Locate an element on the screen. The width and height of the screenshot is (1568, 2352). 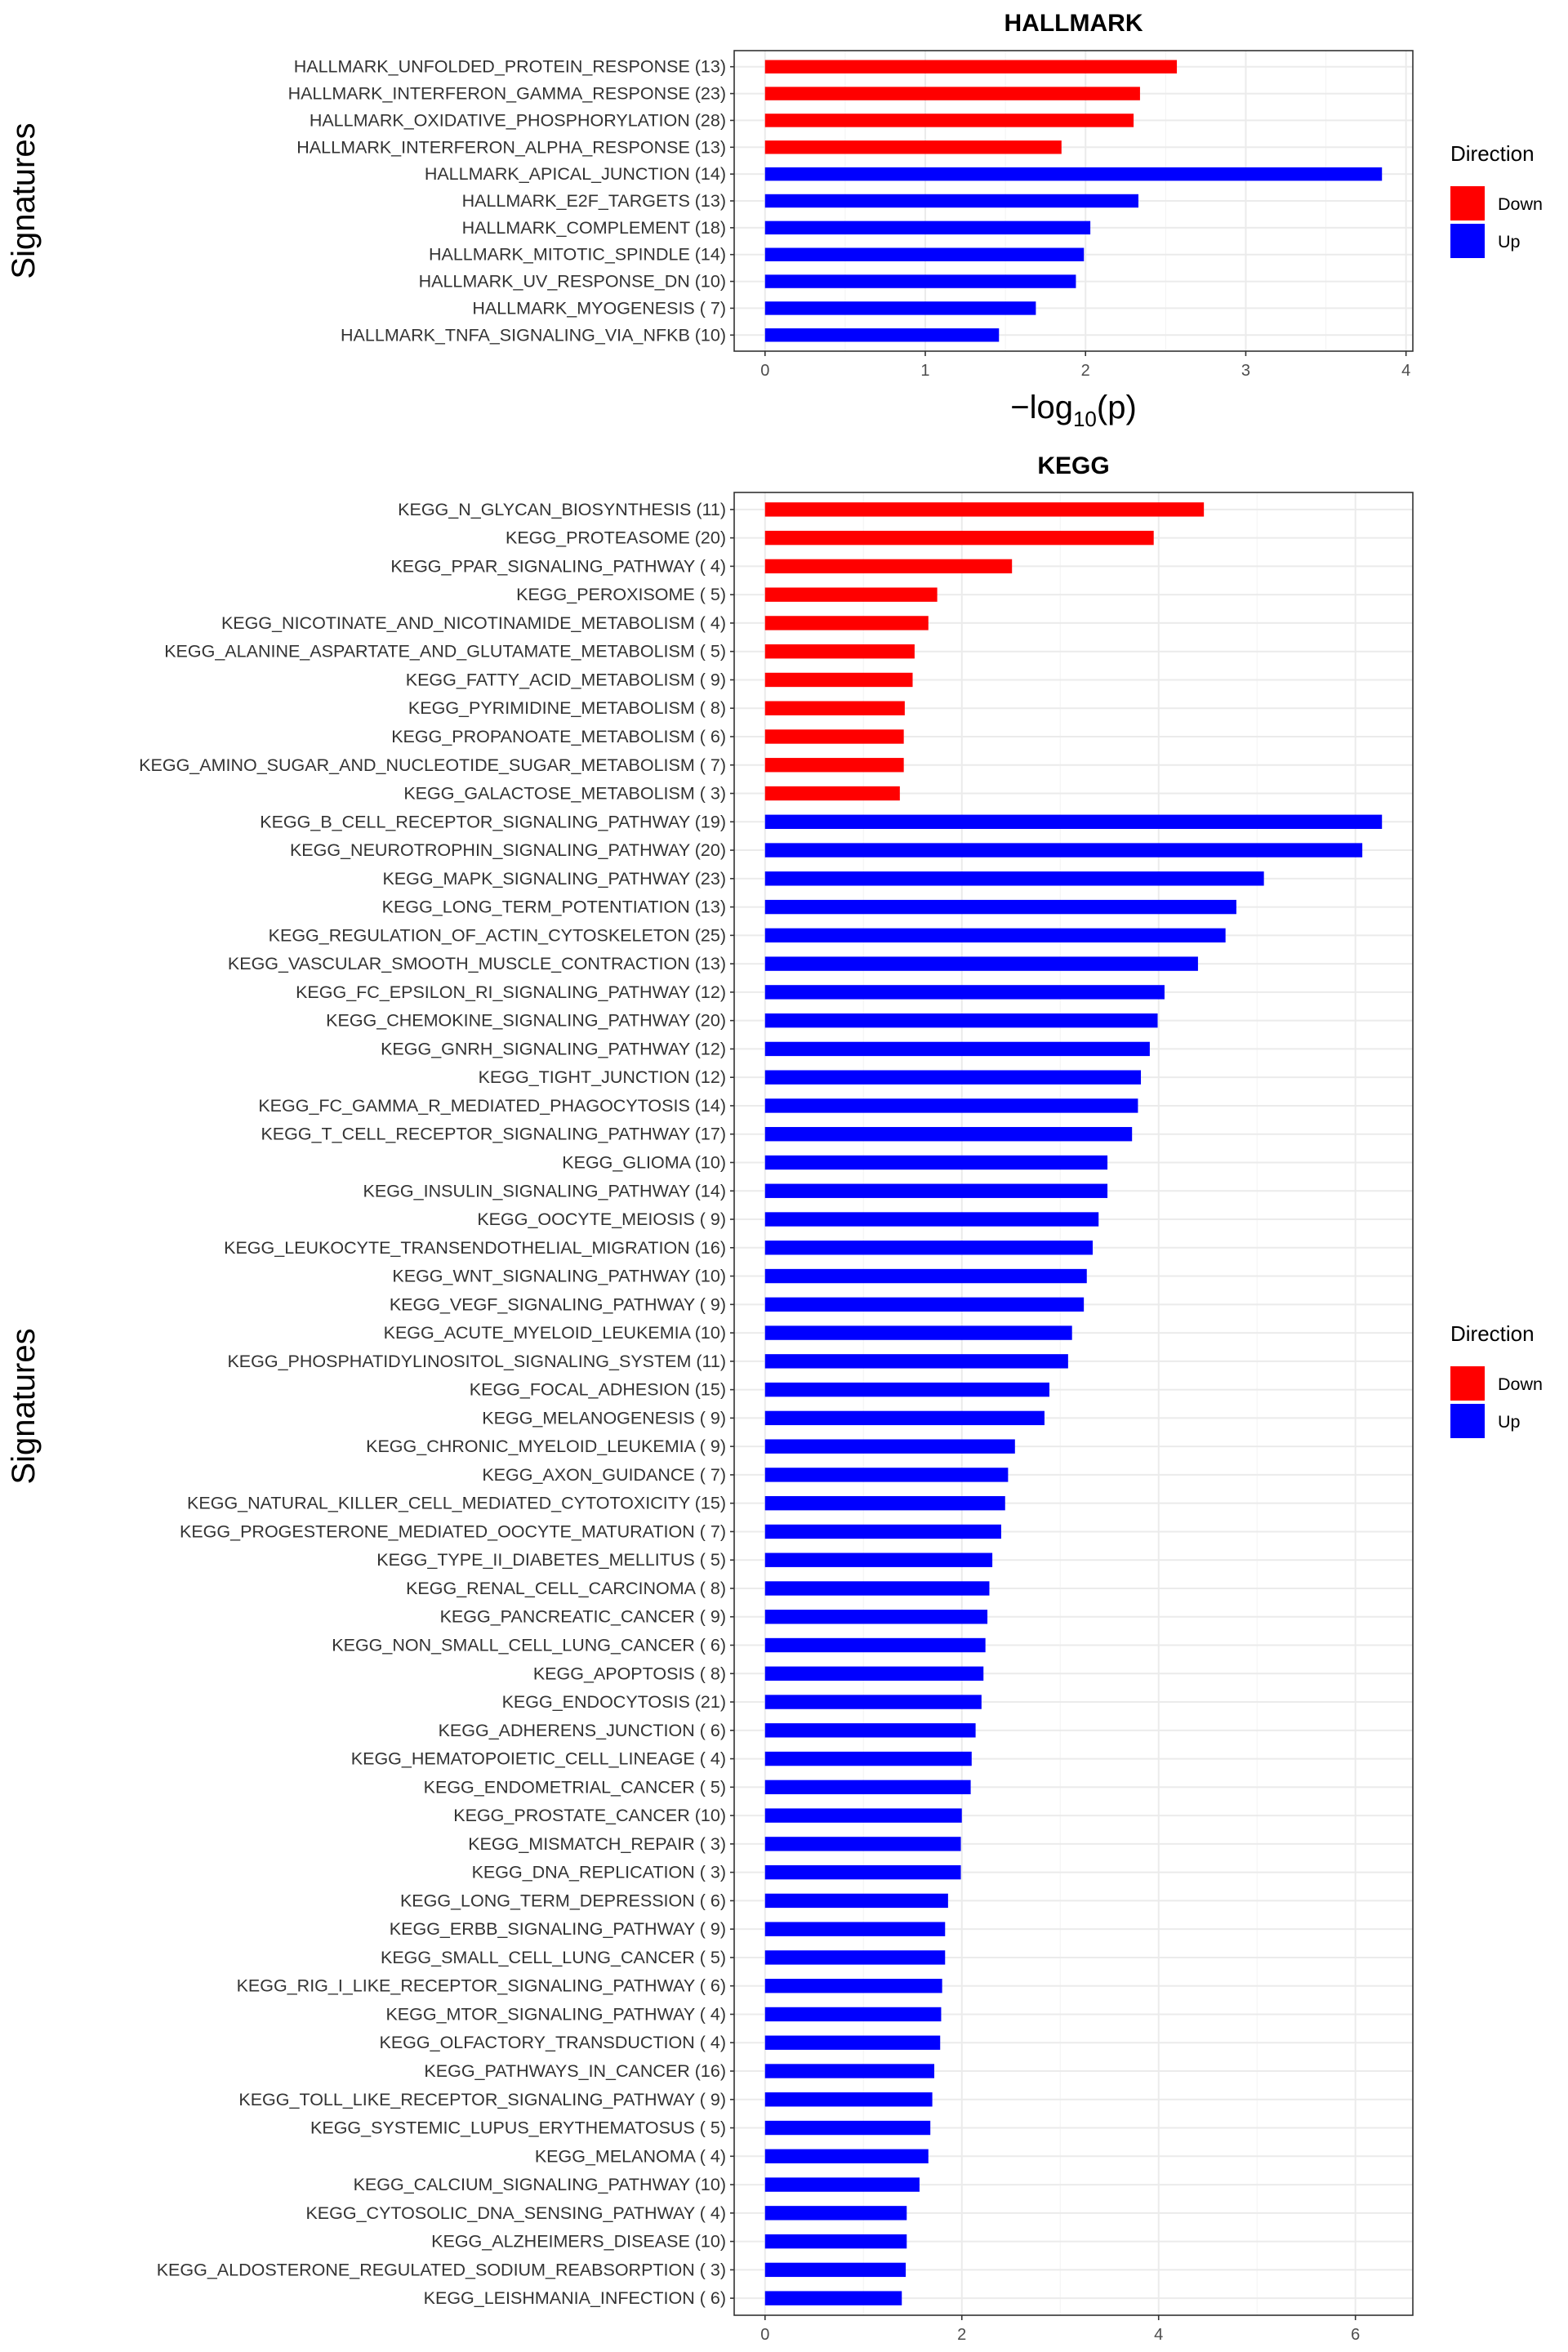
chart-kegg-bar-label: KEGG_SYSTEMIC_LUPUS_ERYTHEMATOSUS ( 5) is located at coordinates (518, 2128).